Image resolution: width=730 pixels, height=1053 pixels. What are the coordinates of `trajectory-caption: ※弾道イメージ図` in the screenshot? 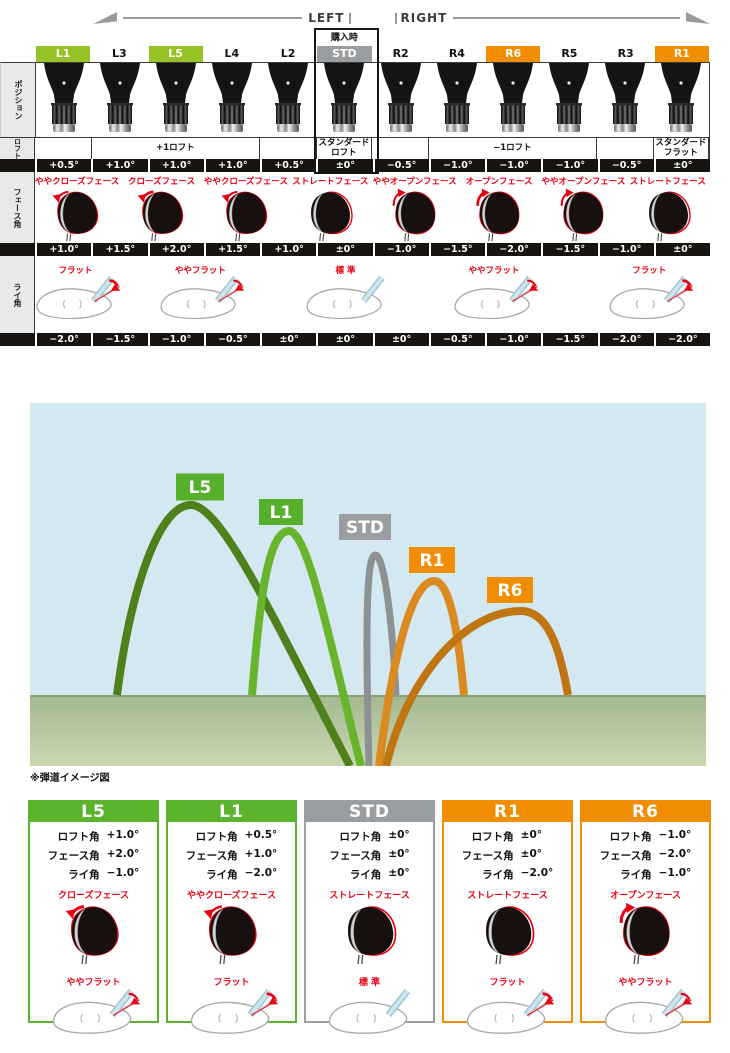 It's located at (70, 778).